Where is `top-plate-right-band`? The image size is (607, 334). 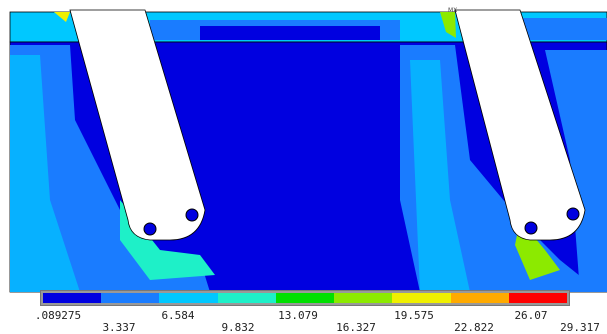 top-plate-right-band is located at coordinates (563, 29).